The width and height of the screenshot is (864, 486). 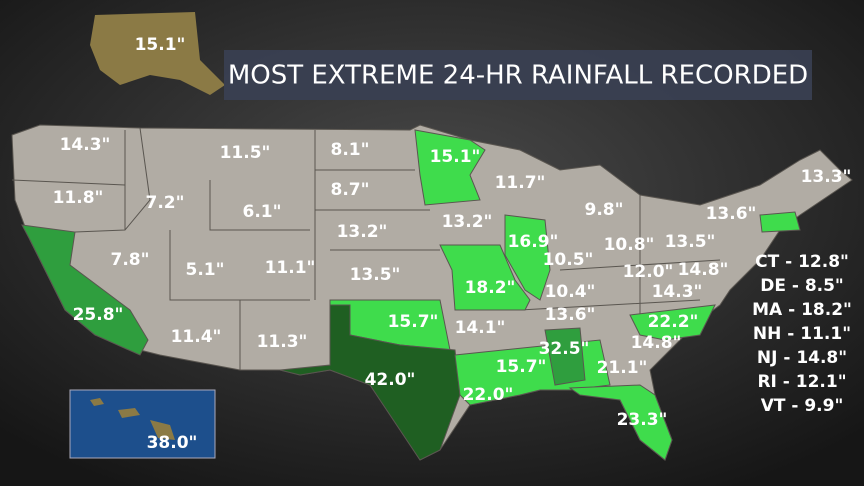 I want to click on north-carolina, so click(x=672, y=322).